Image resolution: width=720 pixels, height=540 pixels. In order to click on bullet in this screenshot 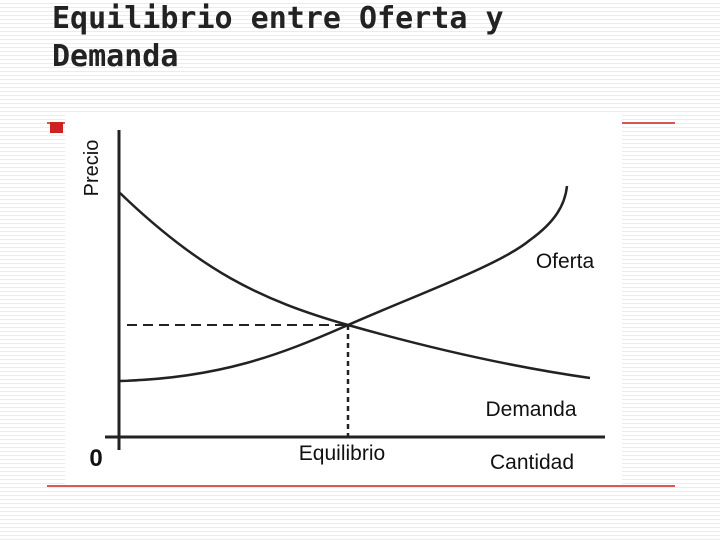, I will do `click(56, 127)`.